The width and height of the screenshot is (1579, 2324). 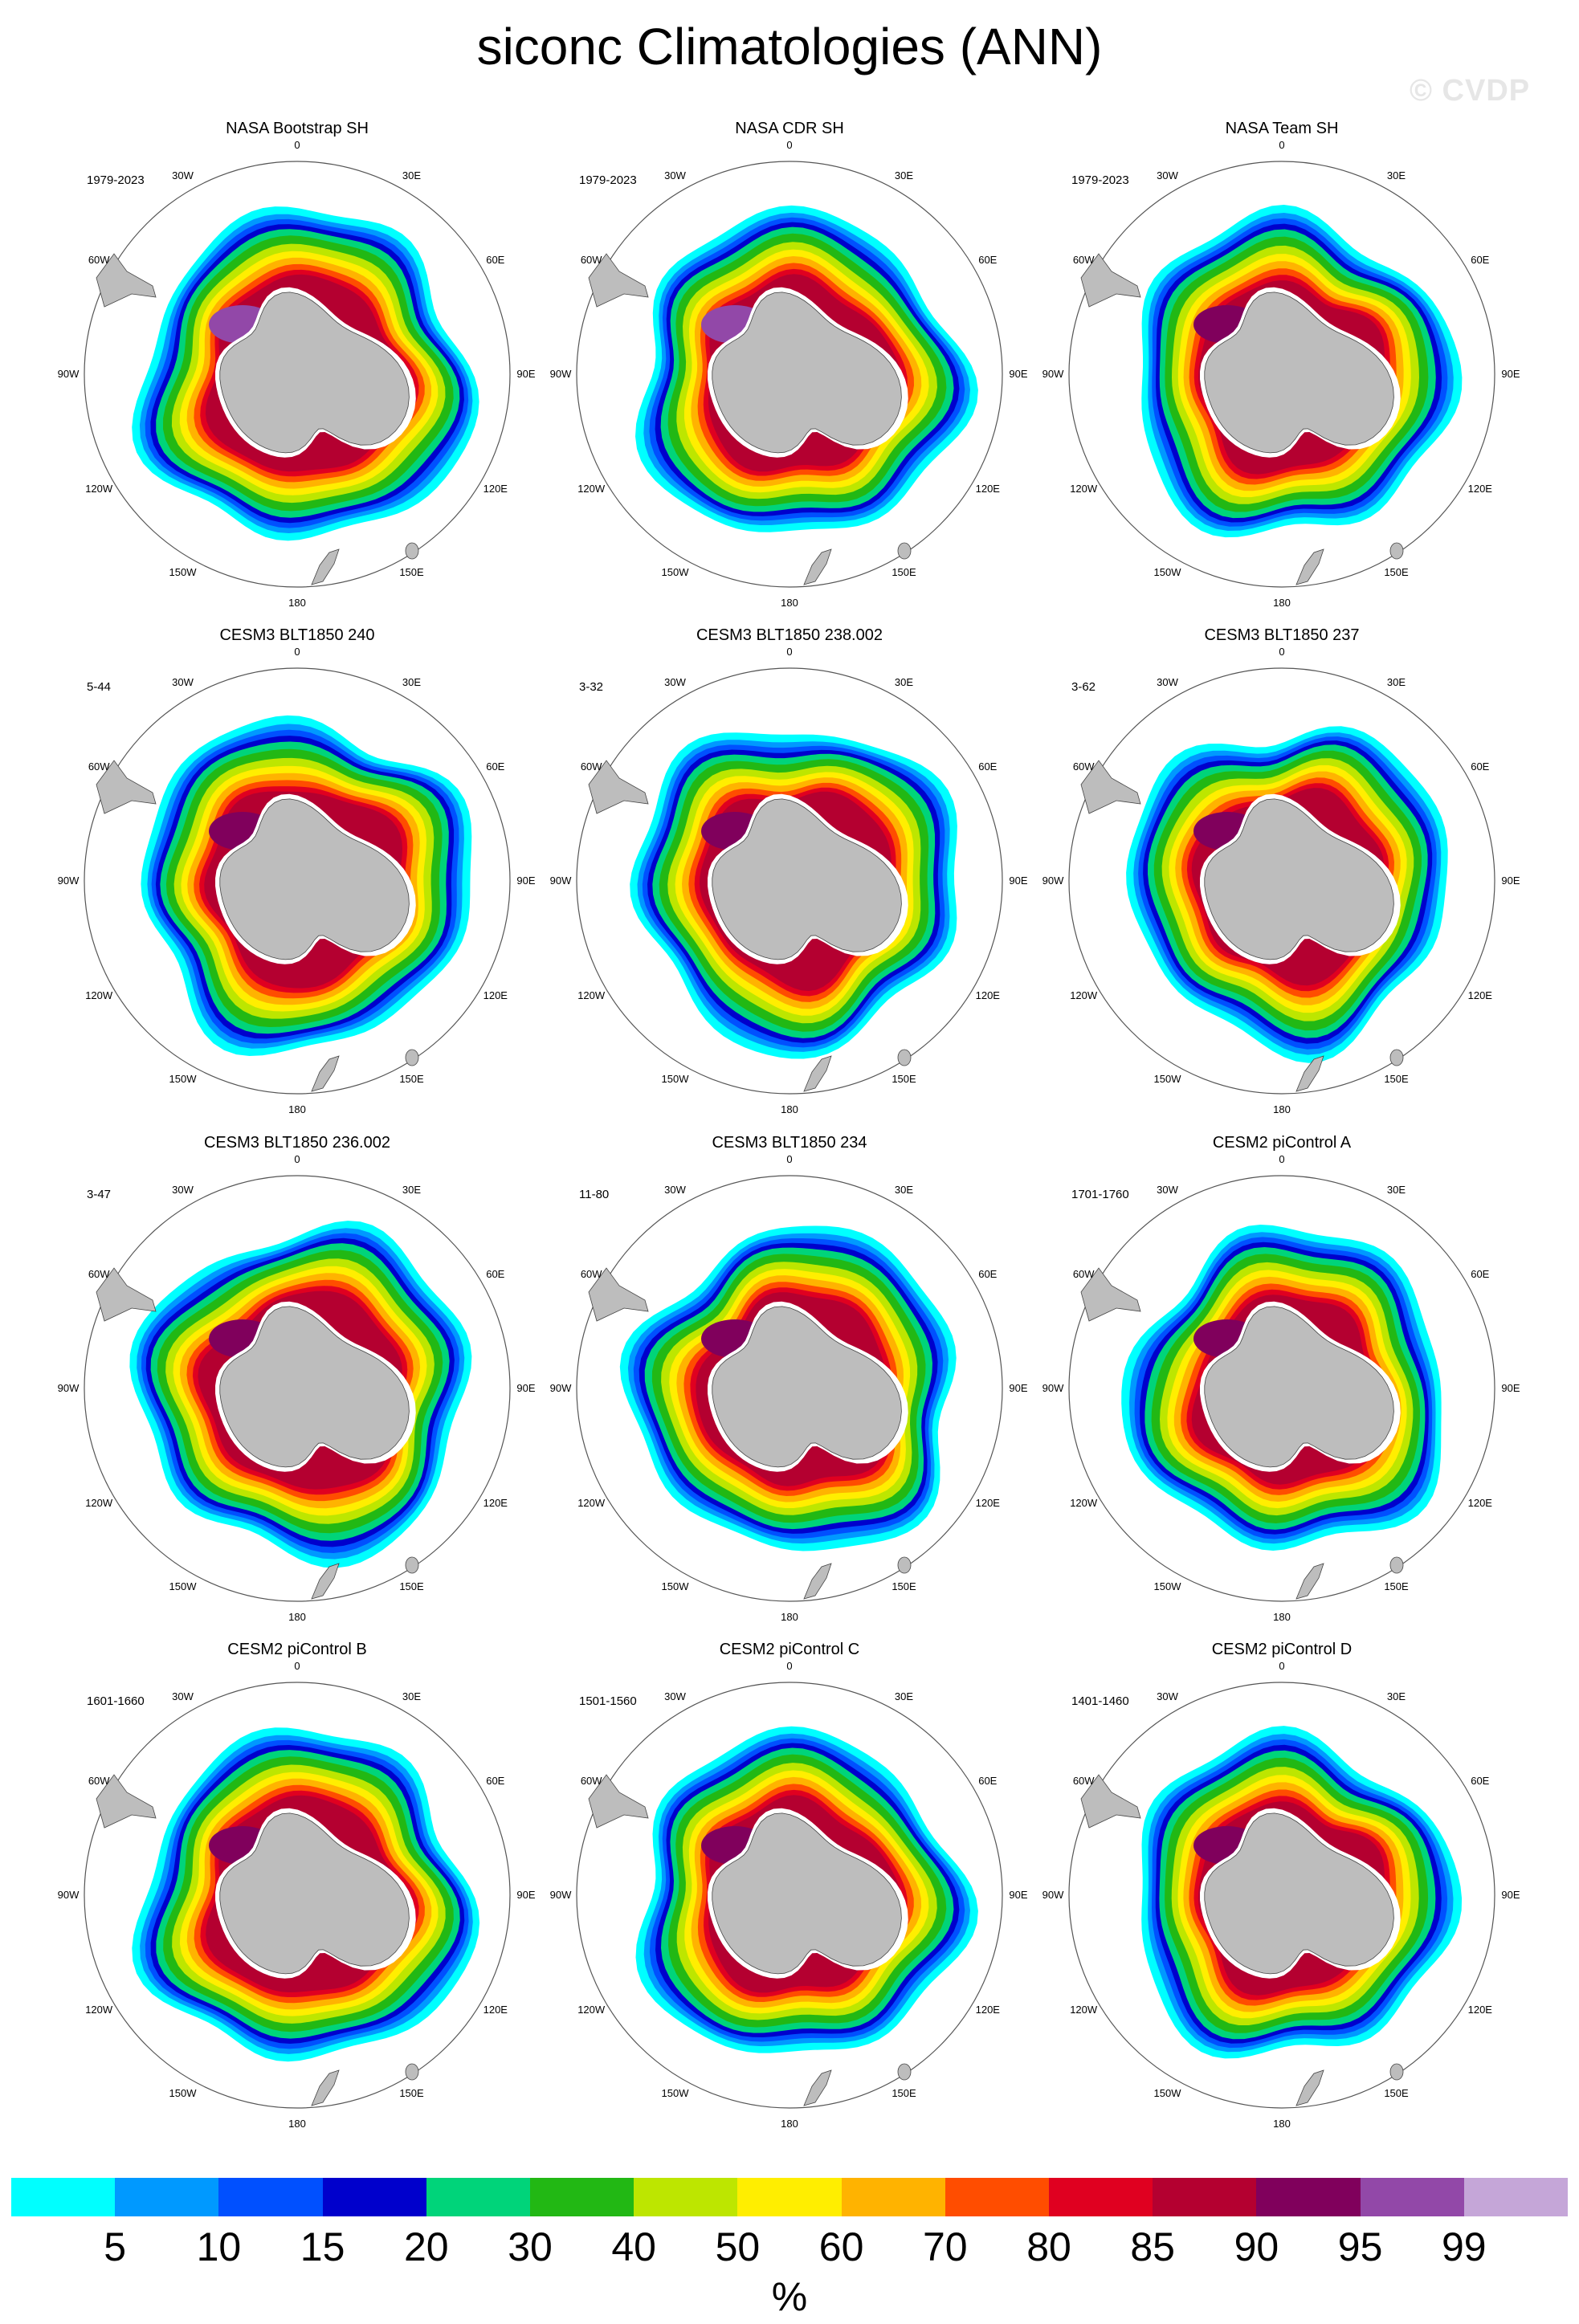 I want to click on colorbar-tick-label: 90, so click(x=1256, y=2247).